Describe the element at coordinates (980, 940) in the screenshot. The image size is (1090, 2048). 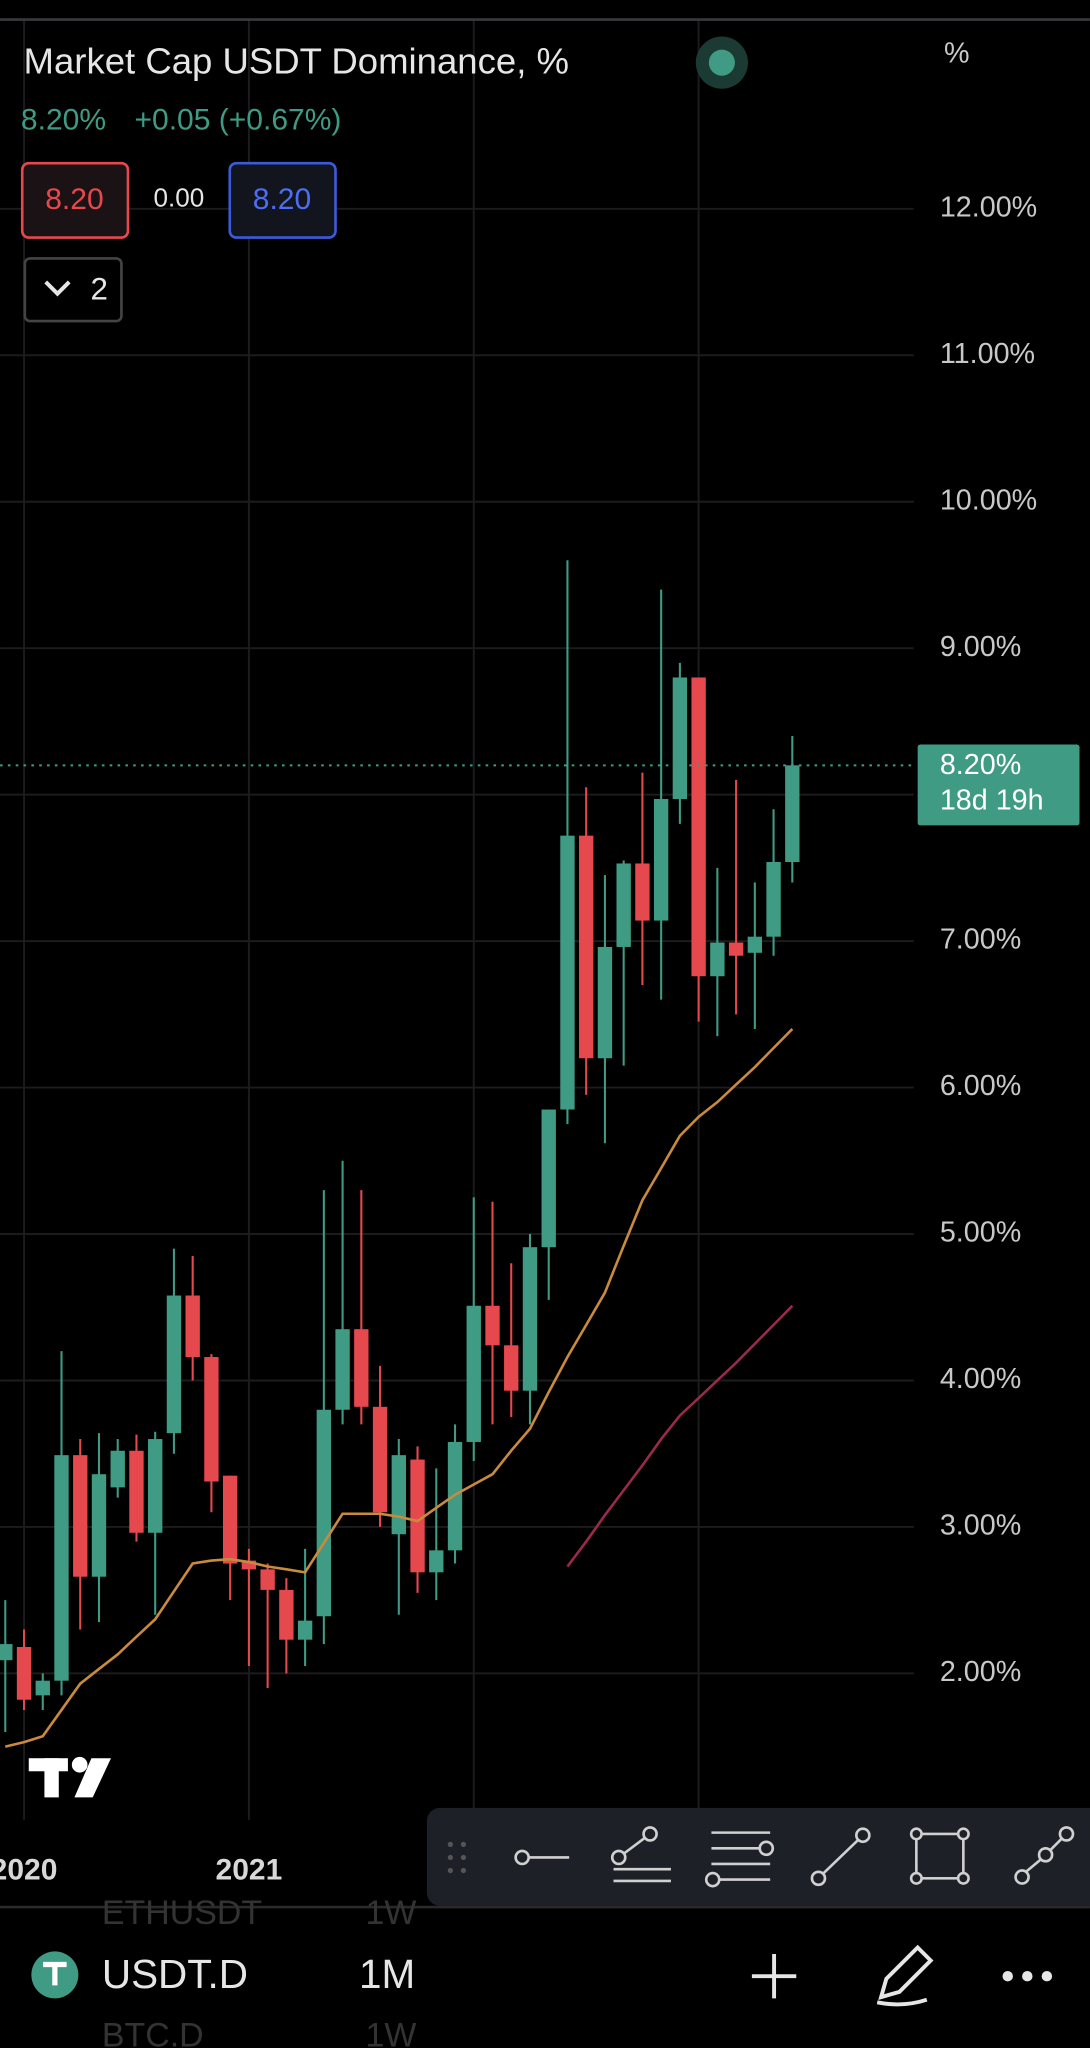
I see `y-tick-label: 7.00%` at that location.